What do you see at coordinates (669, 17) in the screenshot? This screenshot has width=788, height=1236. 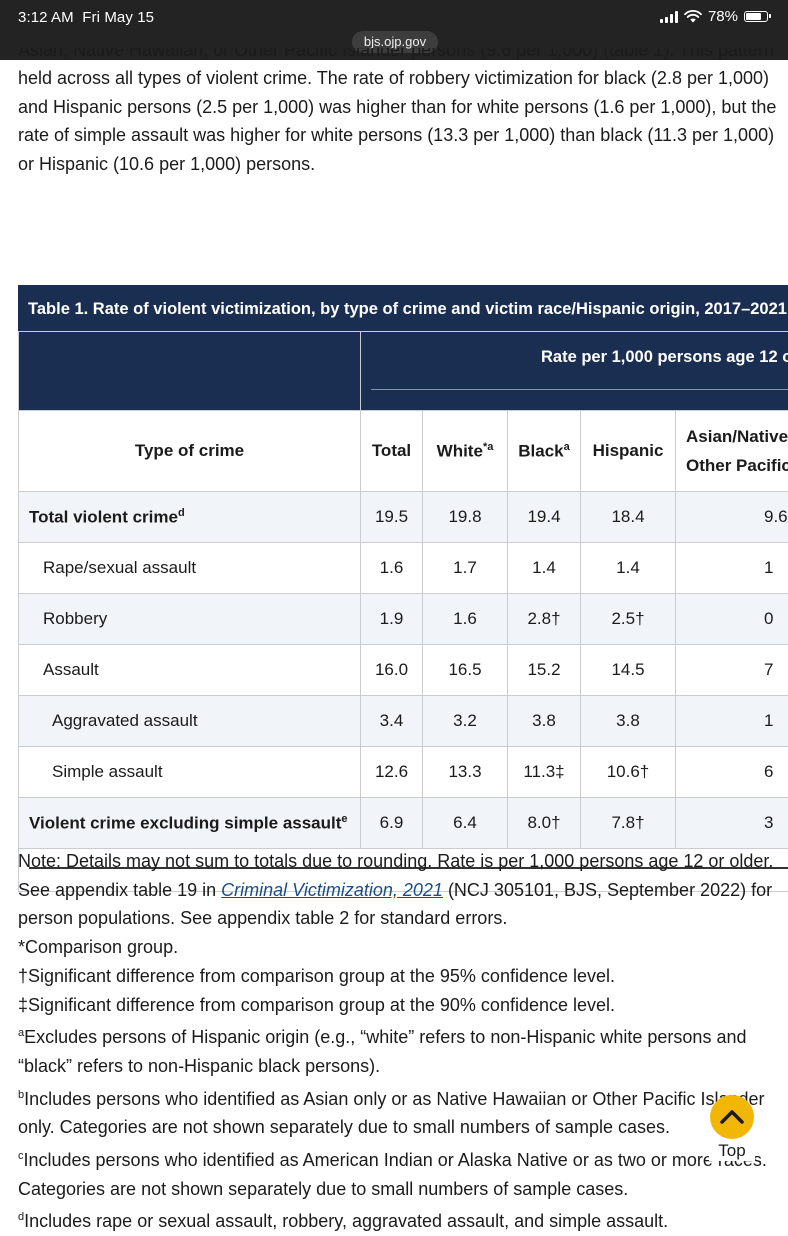 I see `cellular-signal-icon` at bounding box center [669, 17].